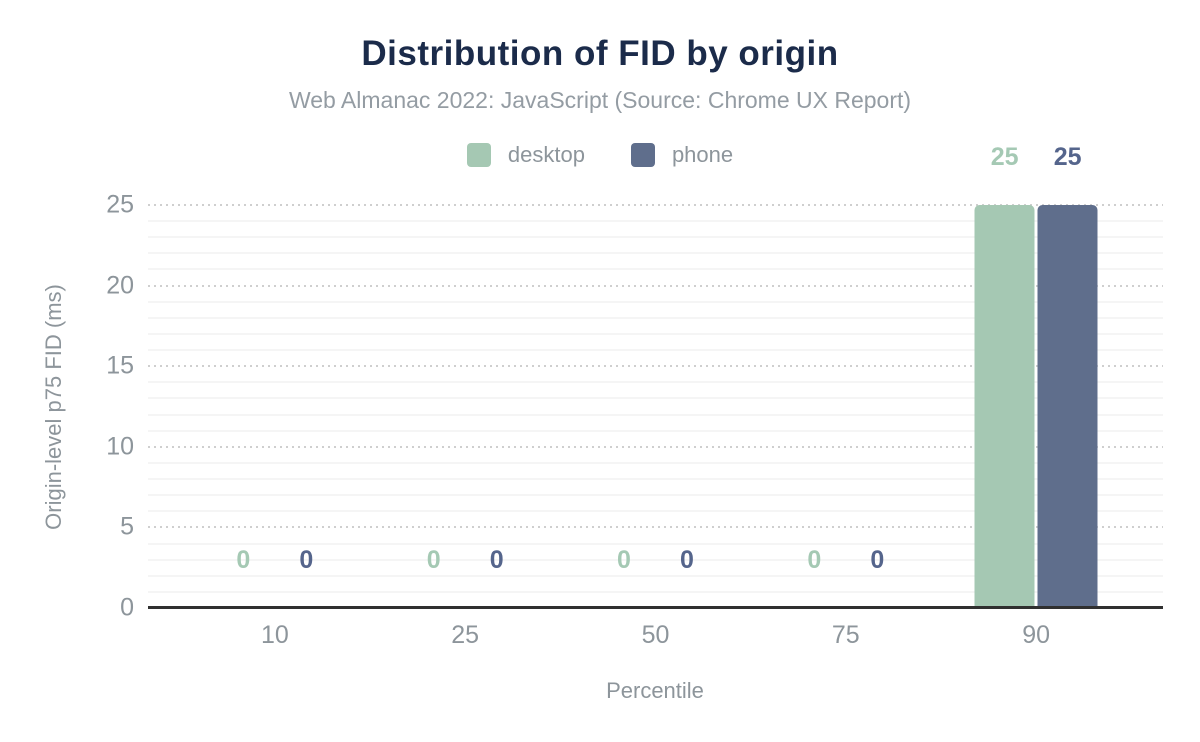 The image size is (1200, 742). What do you see at coordinates (127, 607) in the screenshot?
I see `y-tick-label-0: 0` at bounding box center [127, 607].